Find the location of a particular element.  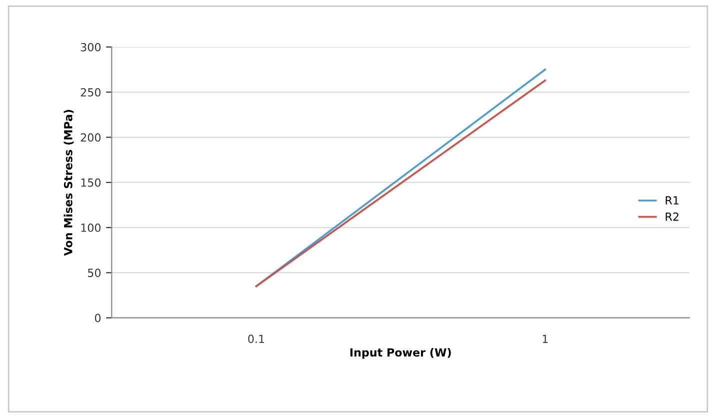

x-tick-label: 0.1 is located at coordinates (256, 339).